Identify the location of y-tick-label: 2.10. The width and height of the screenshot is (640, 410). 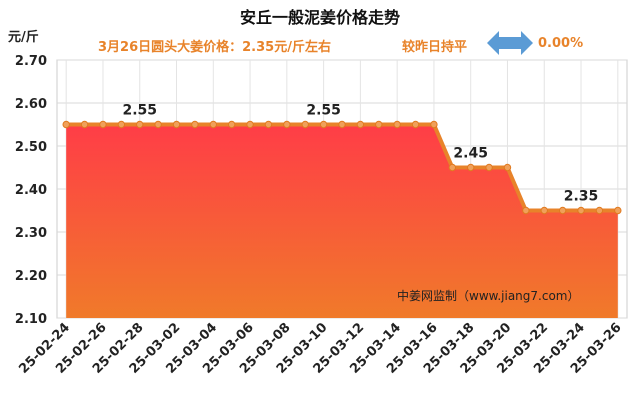
(31, 319).